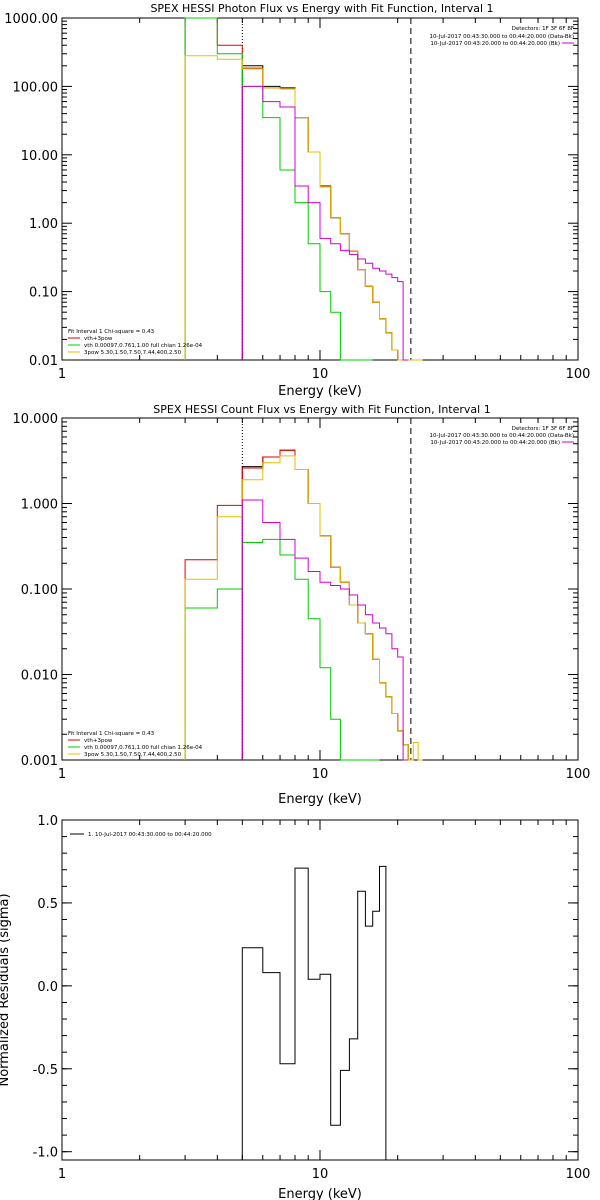  Describe the element at coordinates (39, 590) in the screenshot. I see `y-tick-label: 0.100` at that location.